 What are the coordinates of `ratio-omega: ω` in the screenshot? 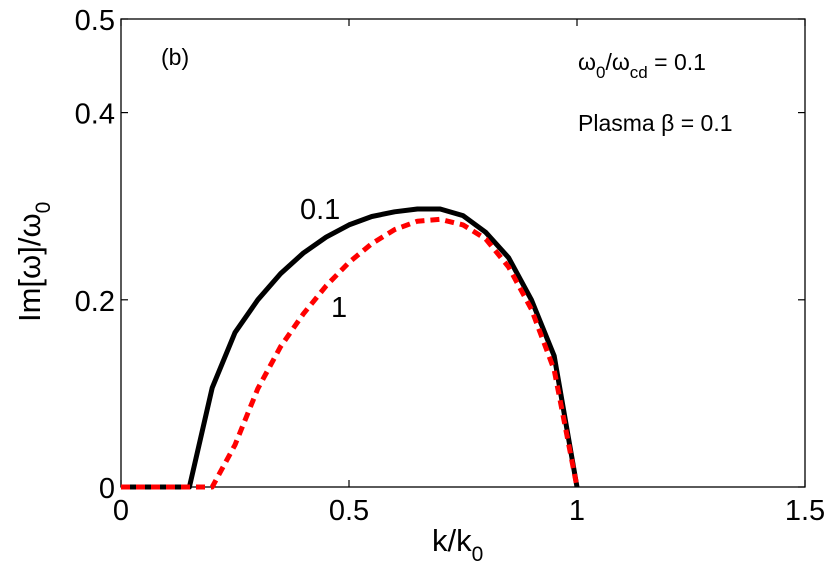 It's located at (587, 62).